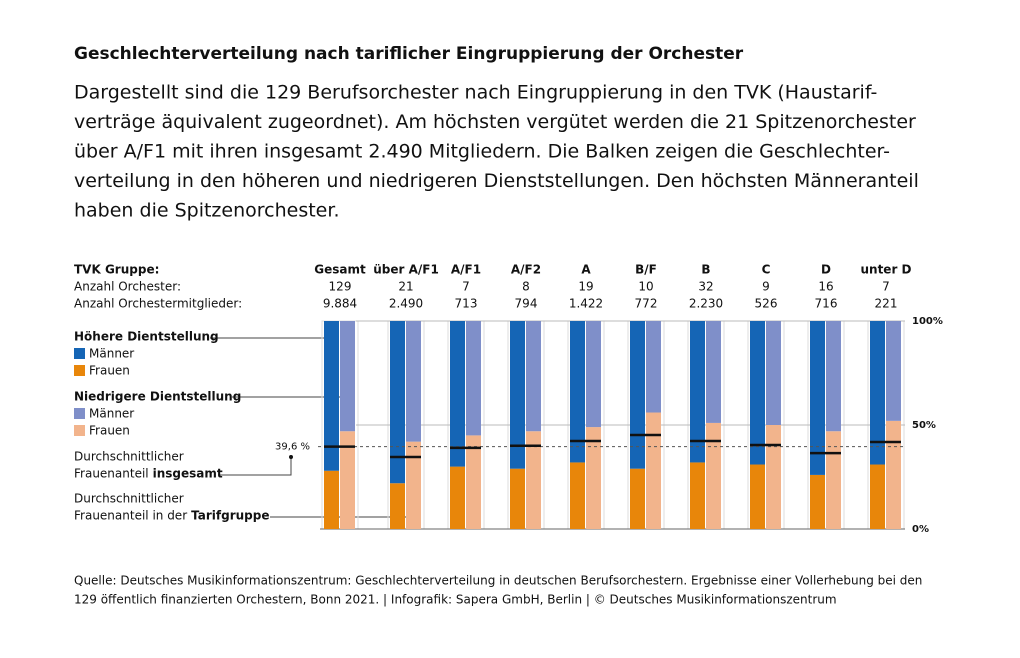 The width and height of the screenshot is (1020, 658). What do you see at coordinates (646, 270) in the screenshot?
I see `x-tick-label: B/F` at bounding box center [646, 270].